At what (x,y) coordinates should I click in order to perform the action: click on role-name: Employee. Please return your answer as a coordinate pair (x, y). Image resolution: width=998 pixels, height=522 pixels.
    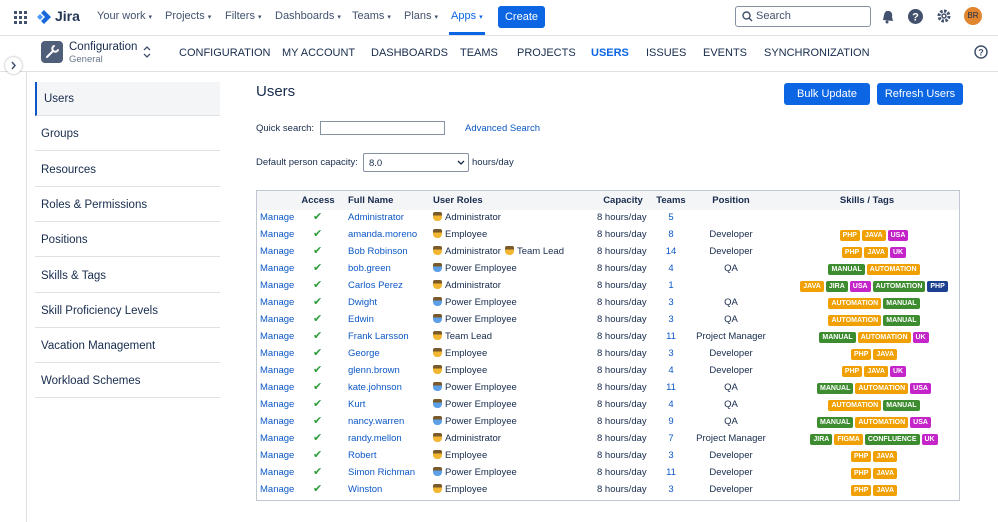
    Looking at the image, I should click on (466, 489).